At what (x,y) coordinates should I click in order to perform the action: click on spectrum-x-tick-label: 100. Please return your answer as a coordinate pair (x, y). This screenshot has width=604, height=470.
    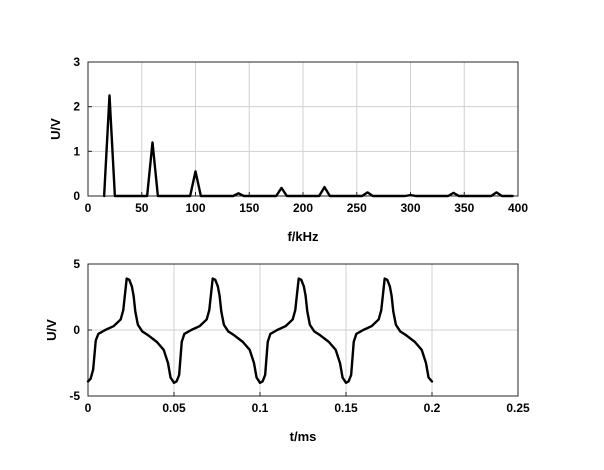
    Looking at the image, I should click on (195, 208).